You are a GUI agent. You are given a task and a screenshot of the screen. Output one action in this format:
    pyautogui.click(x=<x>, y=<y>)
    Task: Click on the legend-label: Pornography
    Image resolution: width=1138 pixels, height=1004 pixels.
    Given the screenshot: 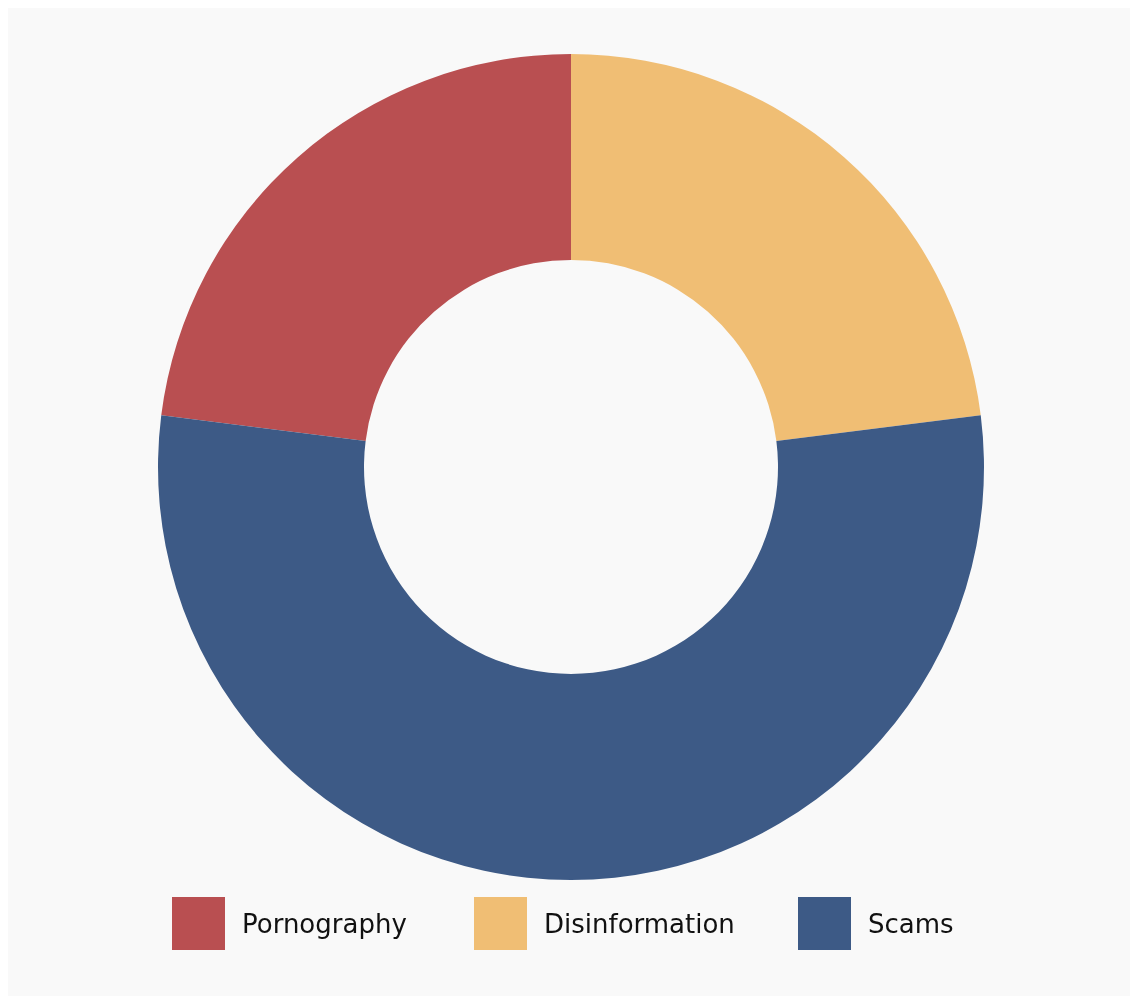 What is the action you would take?
    pyautogui.click(x=324, y=924)
    